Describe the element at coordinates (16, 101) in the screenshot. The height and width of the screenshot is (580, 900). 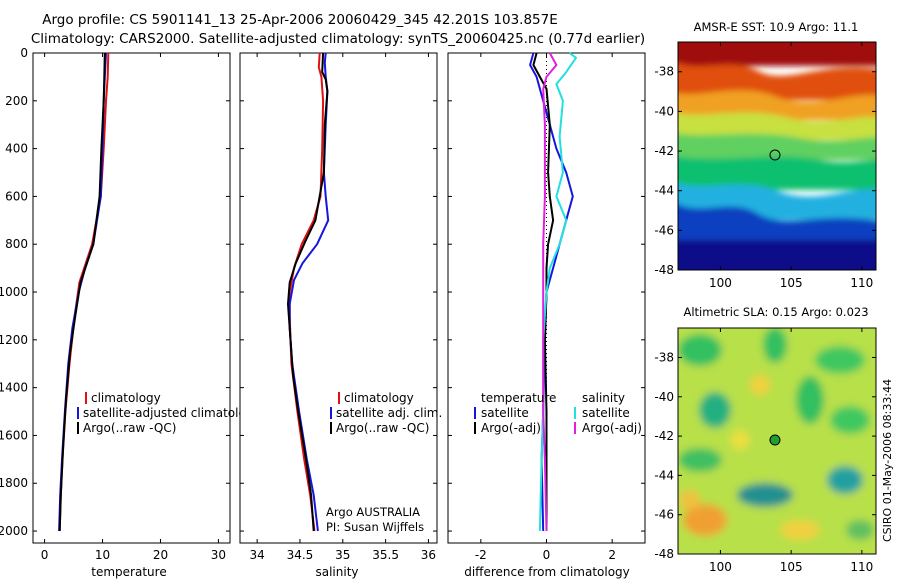
I see `y-tick-label: 200` at that location.